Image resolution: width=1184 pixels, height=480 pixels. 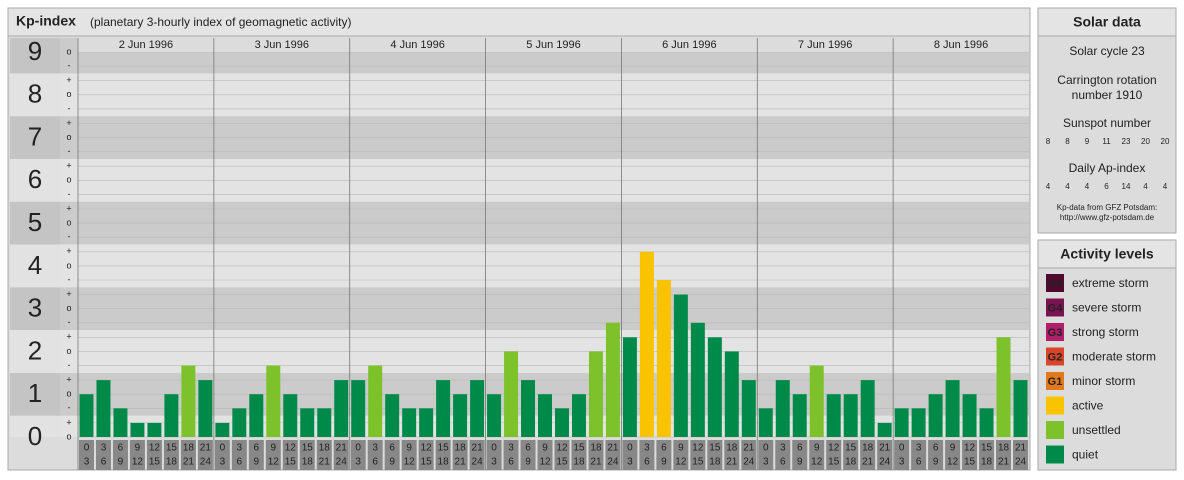 What do you see at coordinates (478, 448) in the screenshot?
I see `hour-start: 21` at bounding box center [478, 448].